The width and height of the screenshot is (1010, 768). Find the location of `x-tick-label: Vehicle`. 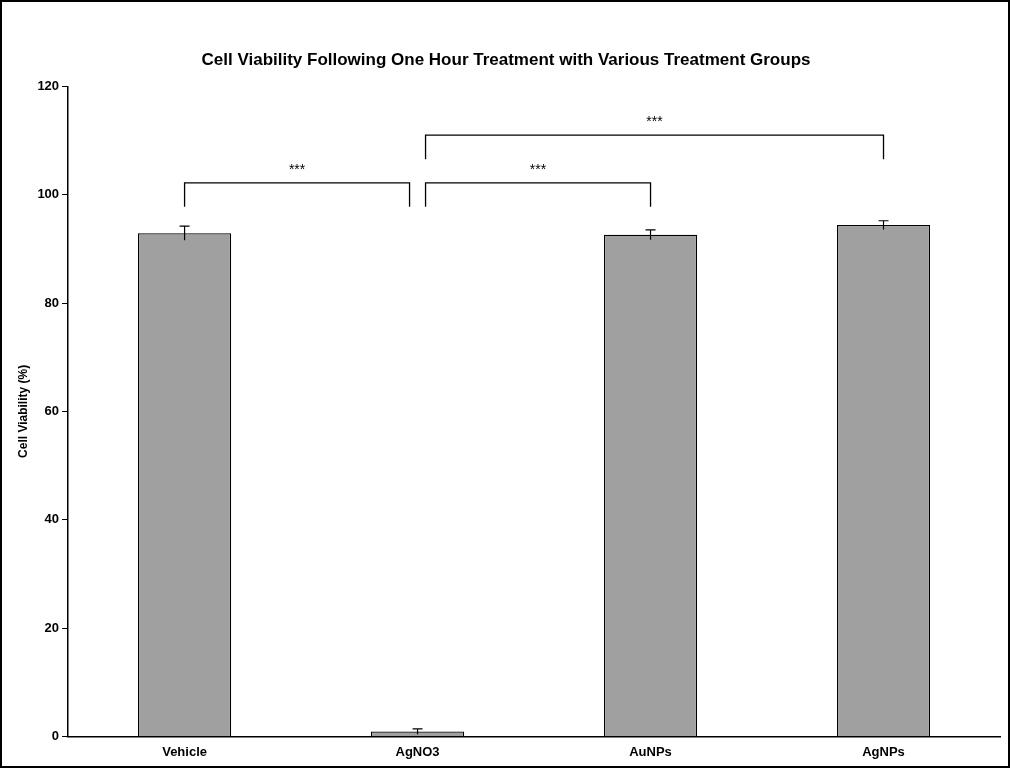

x-tick-label: Vehicle is located at coordinates (184, 751).